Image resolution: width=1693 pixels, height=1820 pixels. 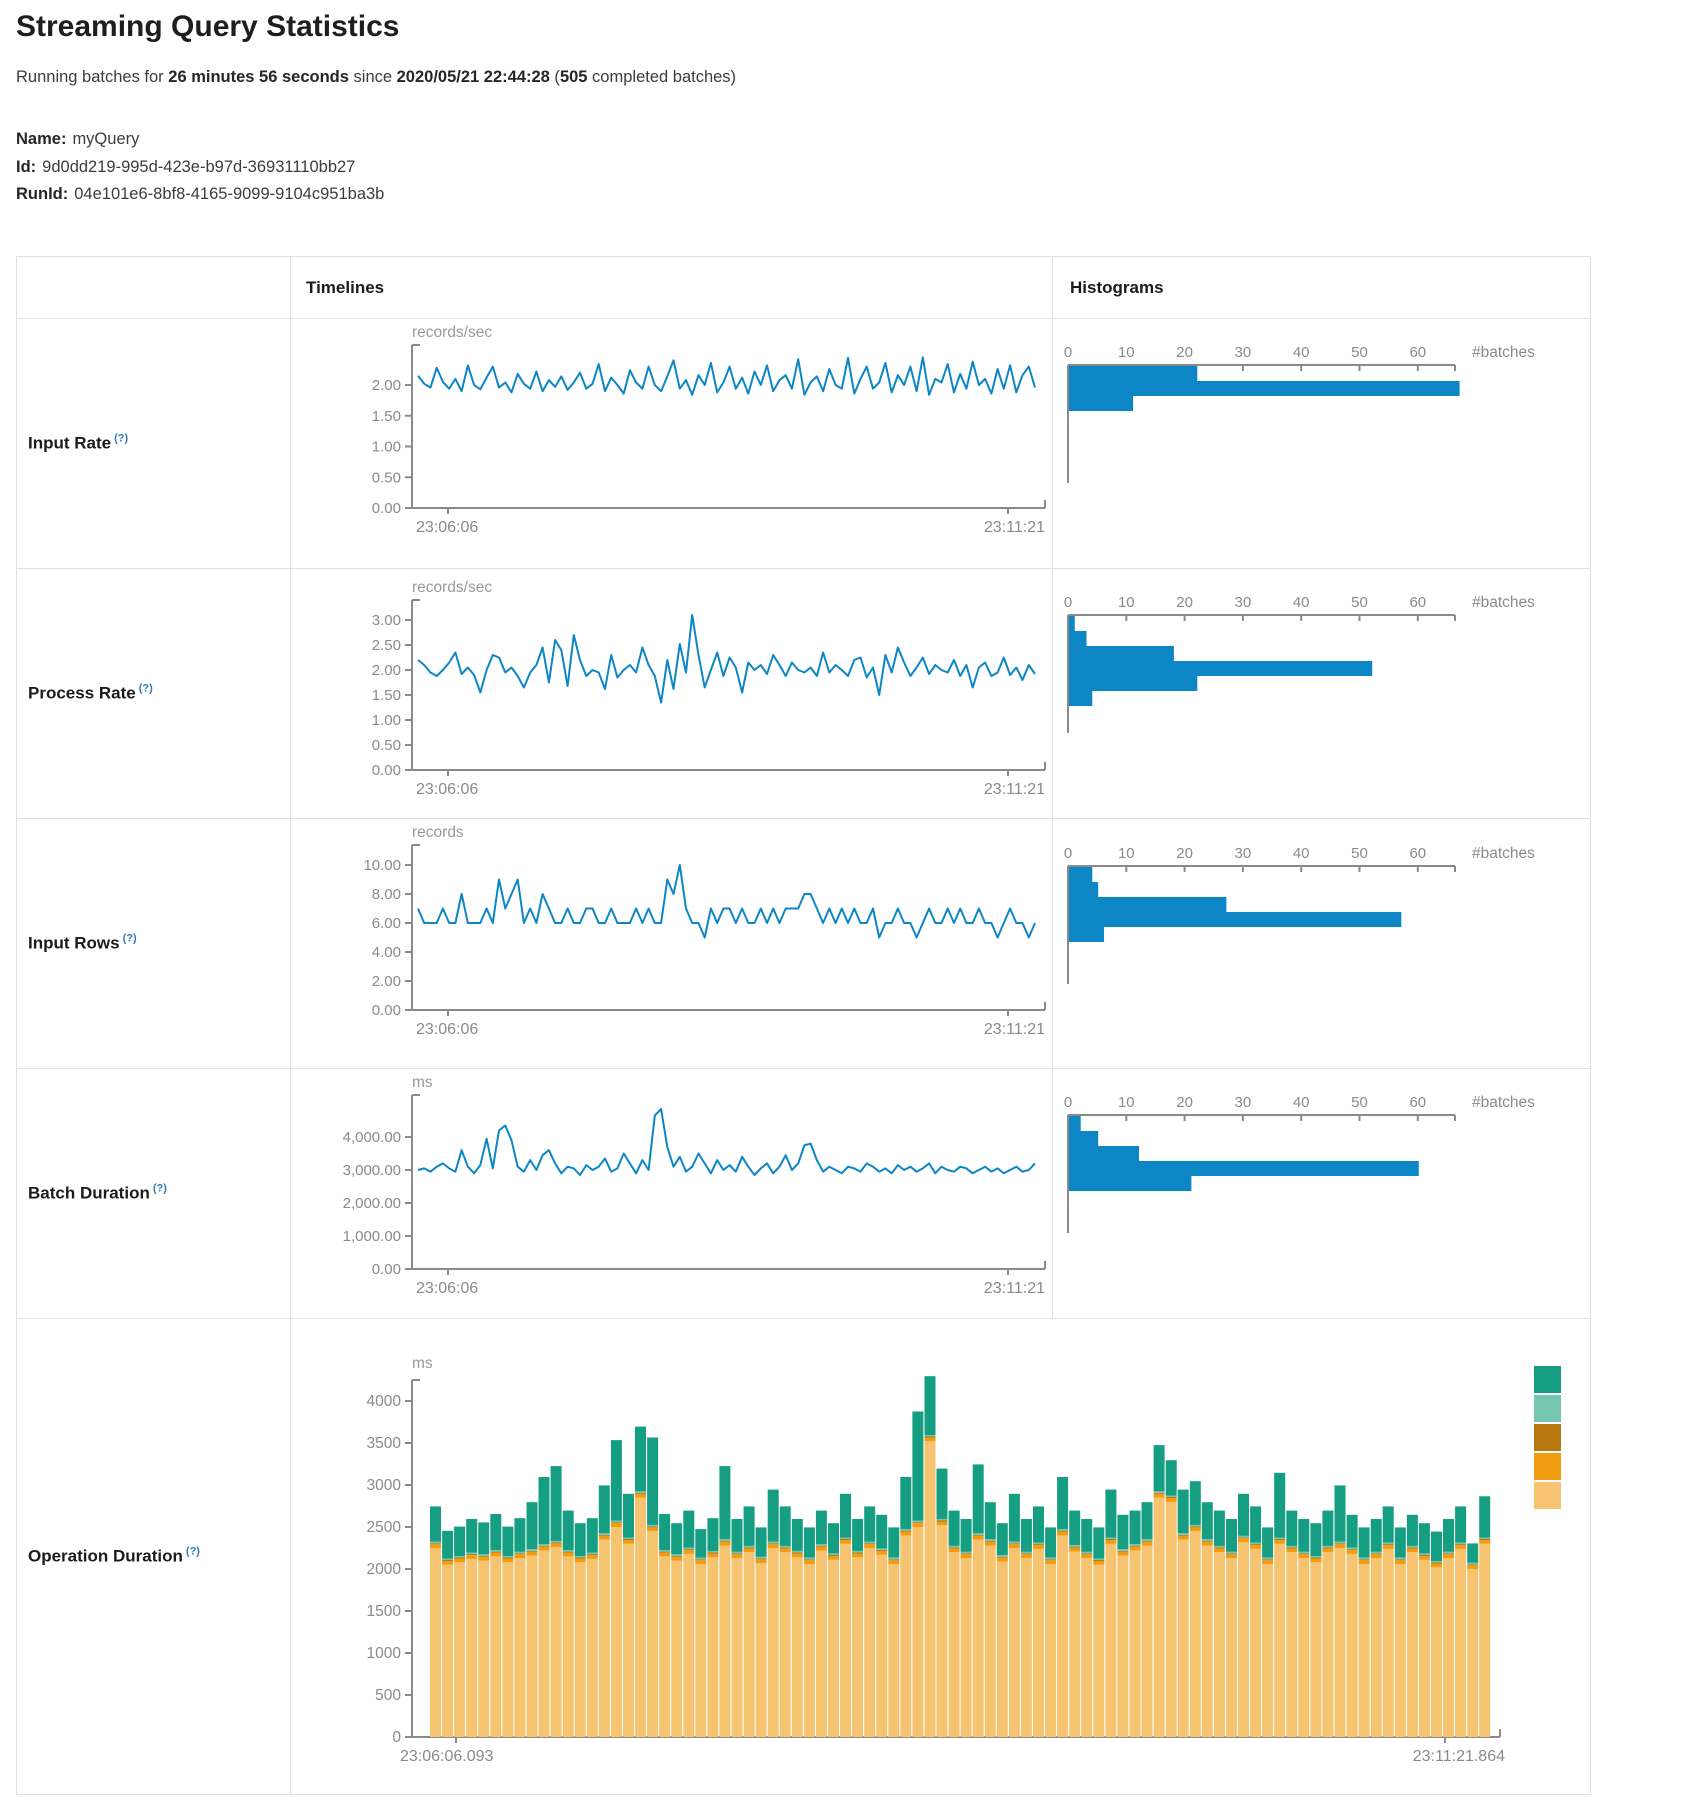 I want to click on input-rate-help-icon: (?), so click(x=121, y=438).